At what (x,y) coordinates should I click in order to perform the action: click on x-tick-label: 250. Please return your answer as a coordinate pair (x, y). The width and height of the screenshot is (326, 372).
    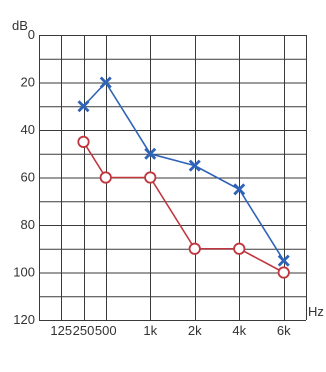
    Looking at the image, I should click on (84, 330).